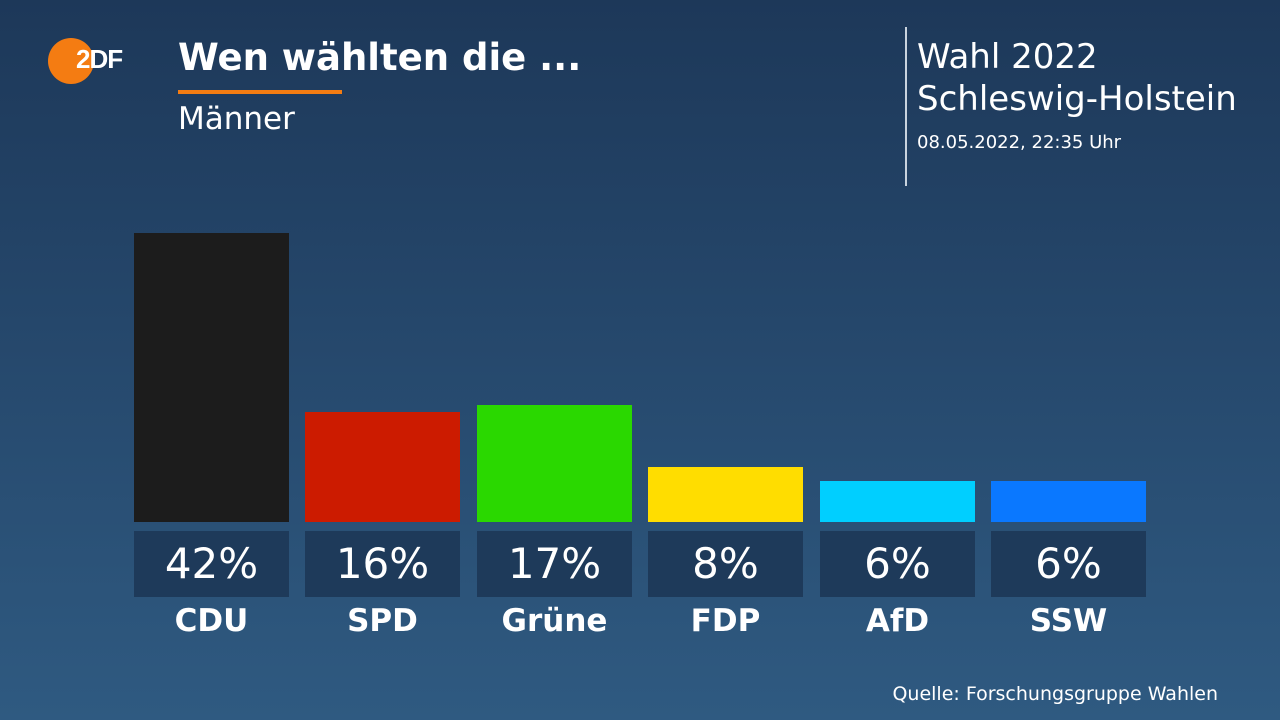 The image size is (1280, 720). What do you see at coordinates (906, 106) in the screenshot?
I see `divider` at bounding box center [906, 106].